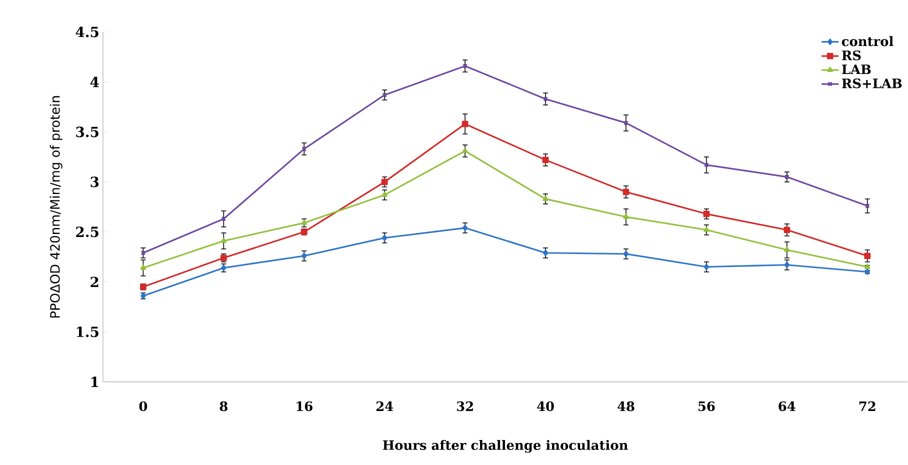 This screenshot has height=465, width=908. What do you see at coordinates (464, 406) in the screenshot?
I see `x-tick-label: 32` at bounding box center [464, 406].